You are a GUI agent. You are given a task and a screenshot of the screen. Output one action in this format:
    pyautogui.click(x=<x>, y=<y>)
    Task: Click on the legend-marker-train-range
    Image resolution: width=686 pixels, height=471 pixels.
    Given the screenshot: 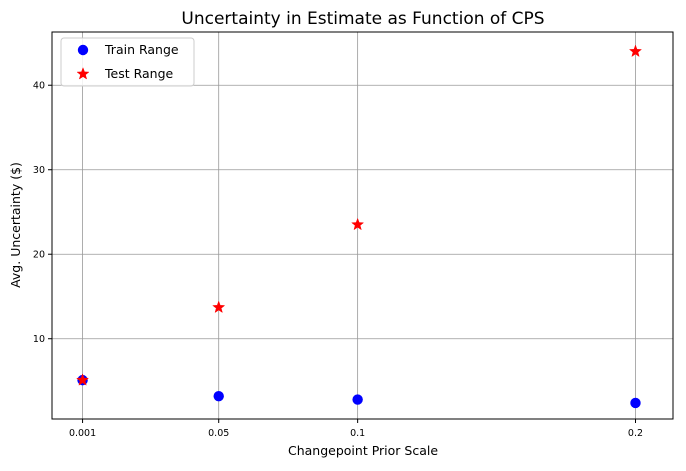 What is the action you would take?
    pyautogui.click(x=83, y=50)
    